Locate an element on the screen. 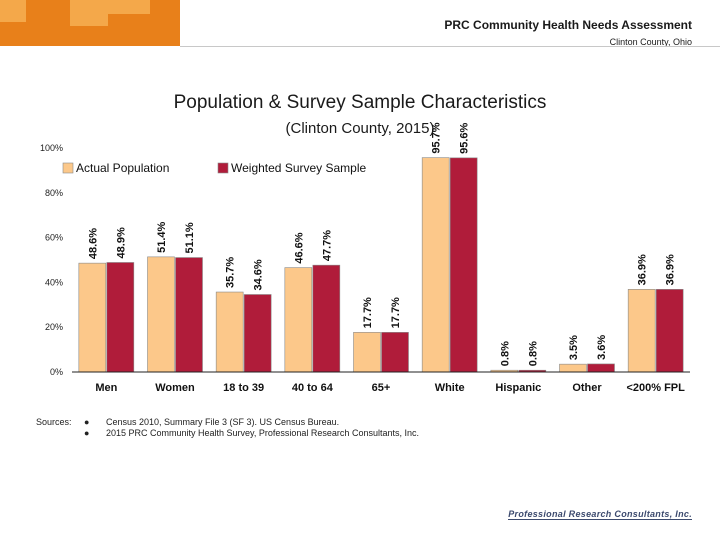  x-category-label: 18 to 39 is located at coordinates (243, 388).